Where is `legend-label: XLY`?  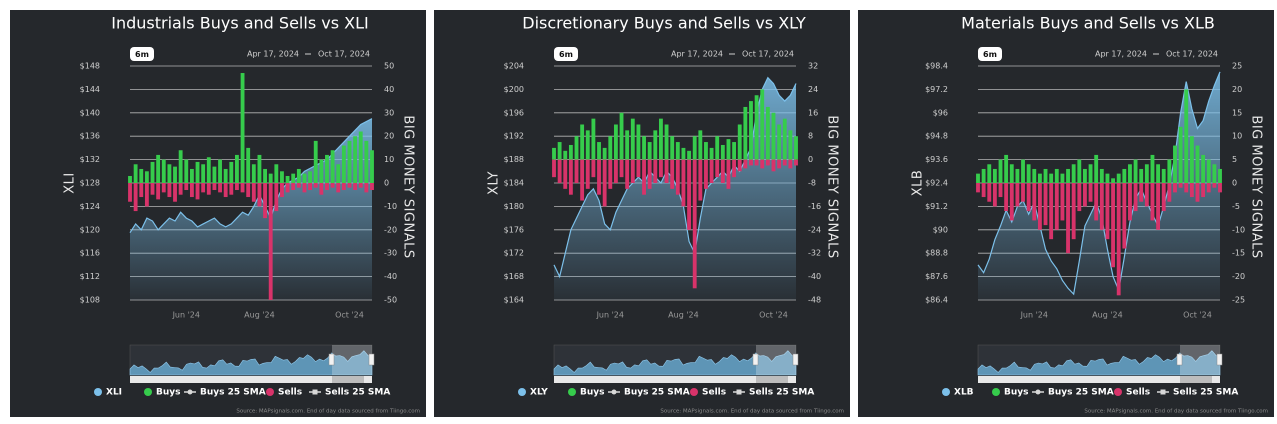 legend-label: XLY is located at coordinates (539, 393).